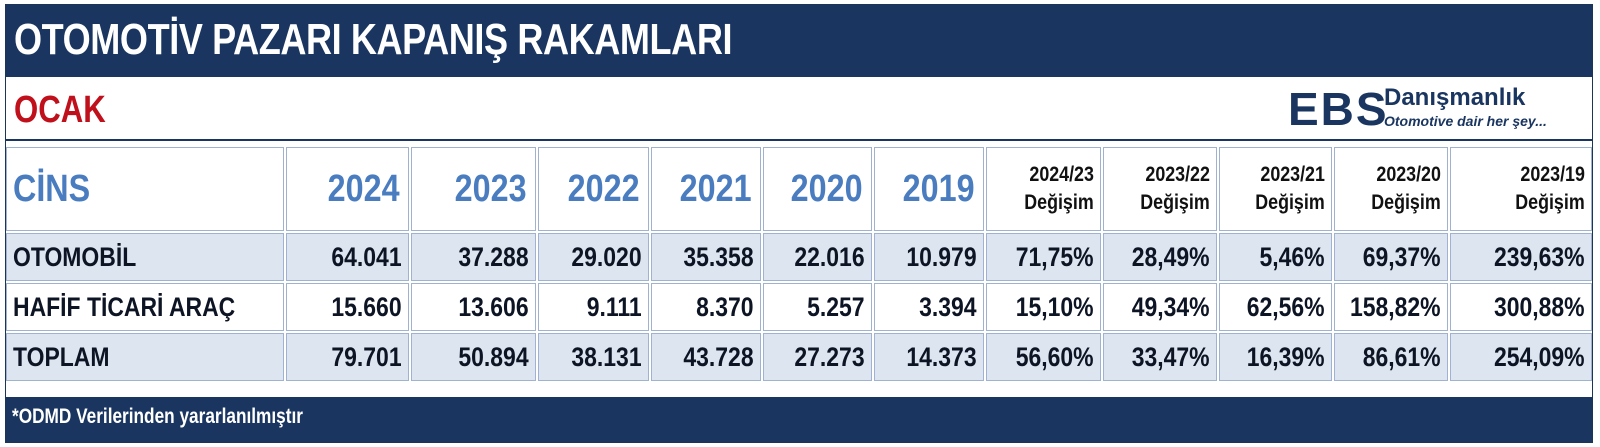  Describe the element at coordinates (1055, 356) in the screenshot. I see `cell-value: 56,60%` at that location.